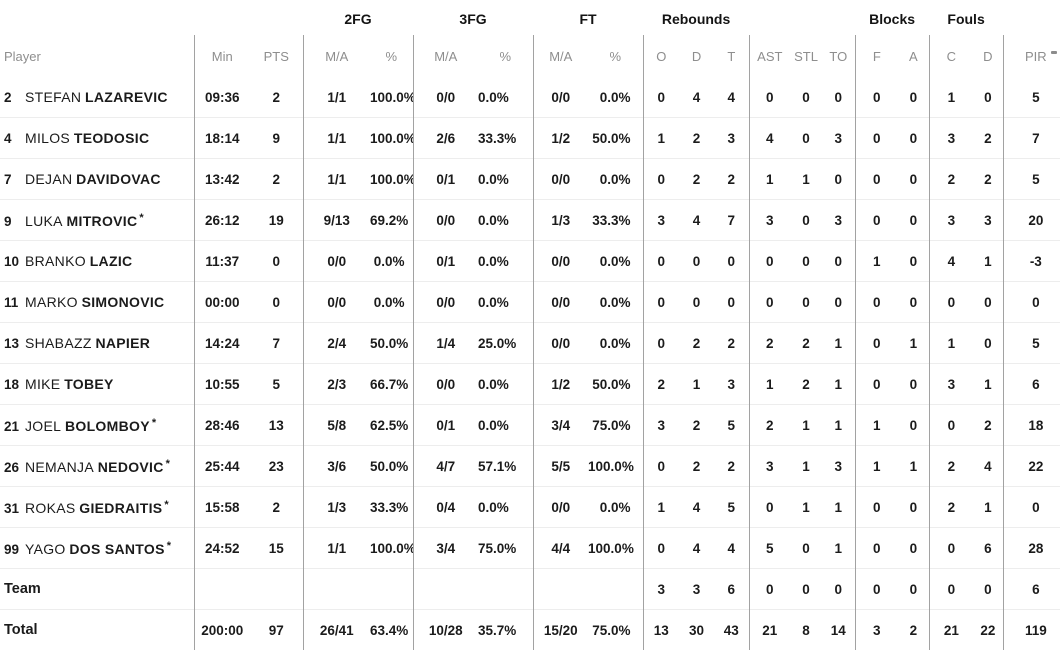  Describe the element at coordinates (97, 589) in the screenshot. I see `team-label: Team` at that location.